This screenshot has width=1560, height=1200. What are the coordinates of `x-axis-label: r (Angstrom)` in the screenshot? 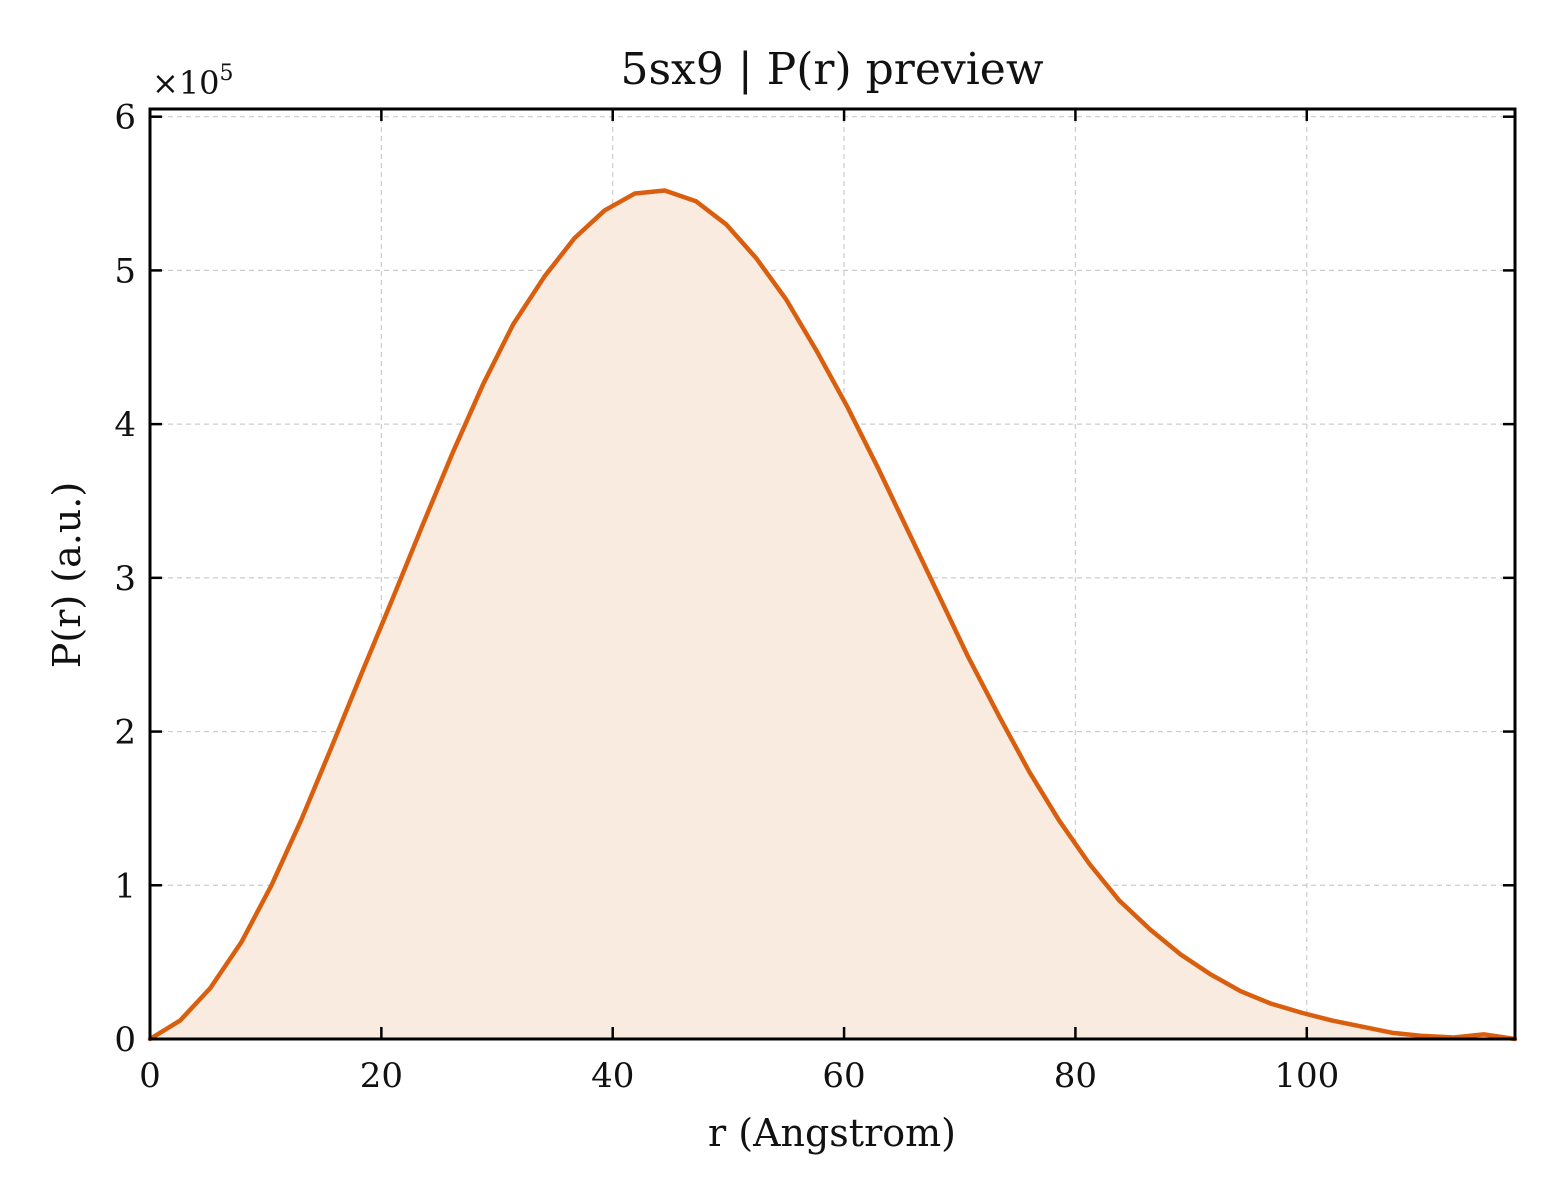 It's located at (832, 1133).